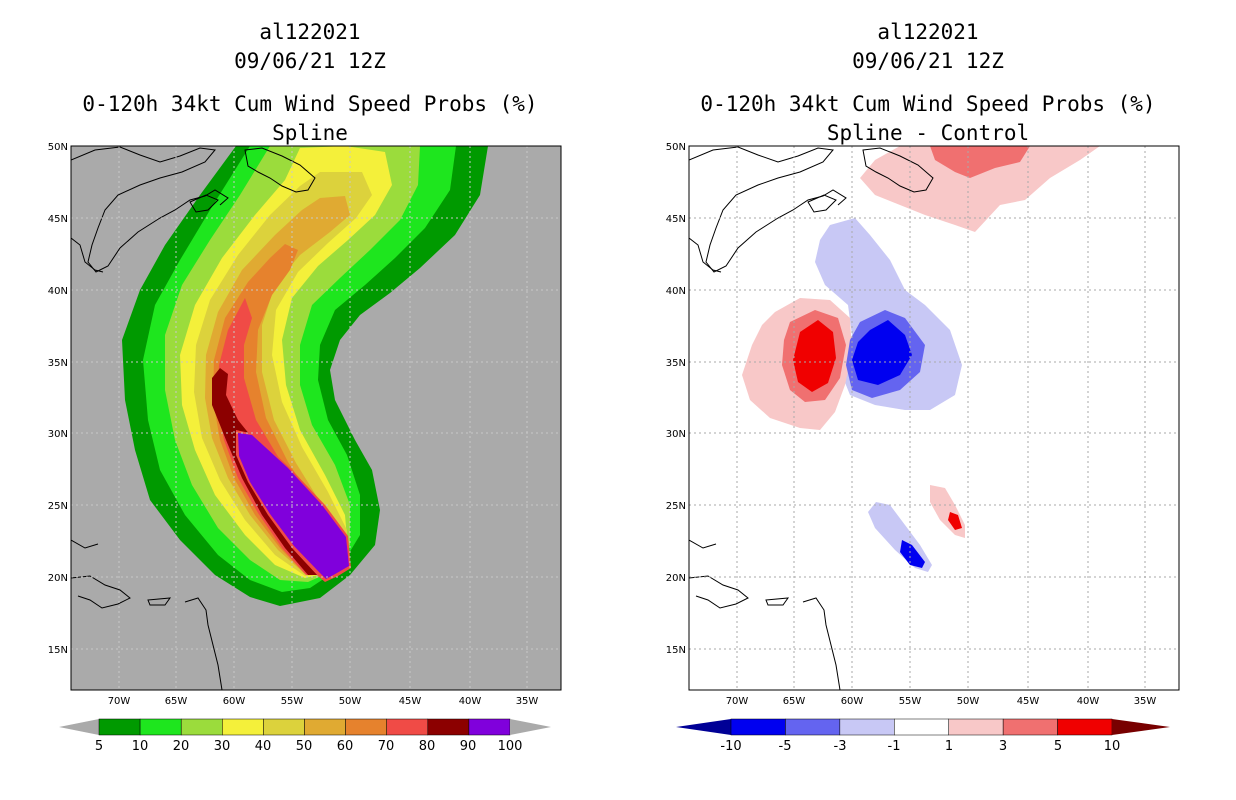 This screenshot has width=1236, height=800. What do you see at coordinates (811, 418) in the screenshot?
I see `right-coastlines` at bounding box center [811, 418].